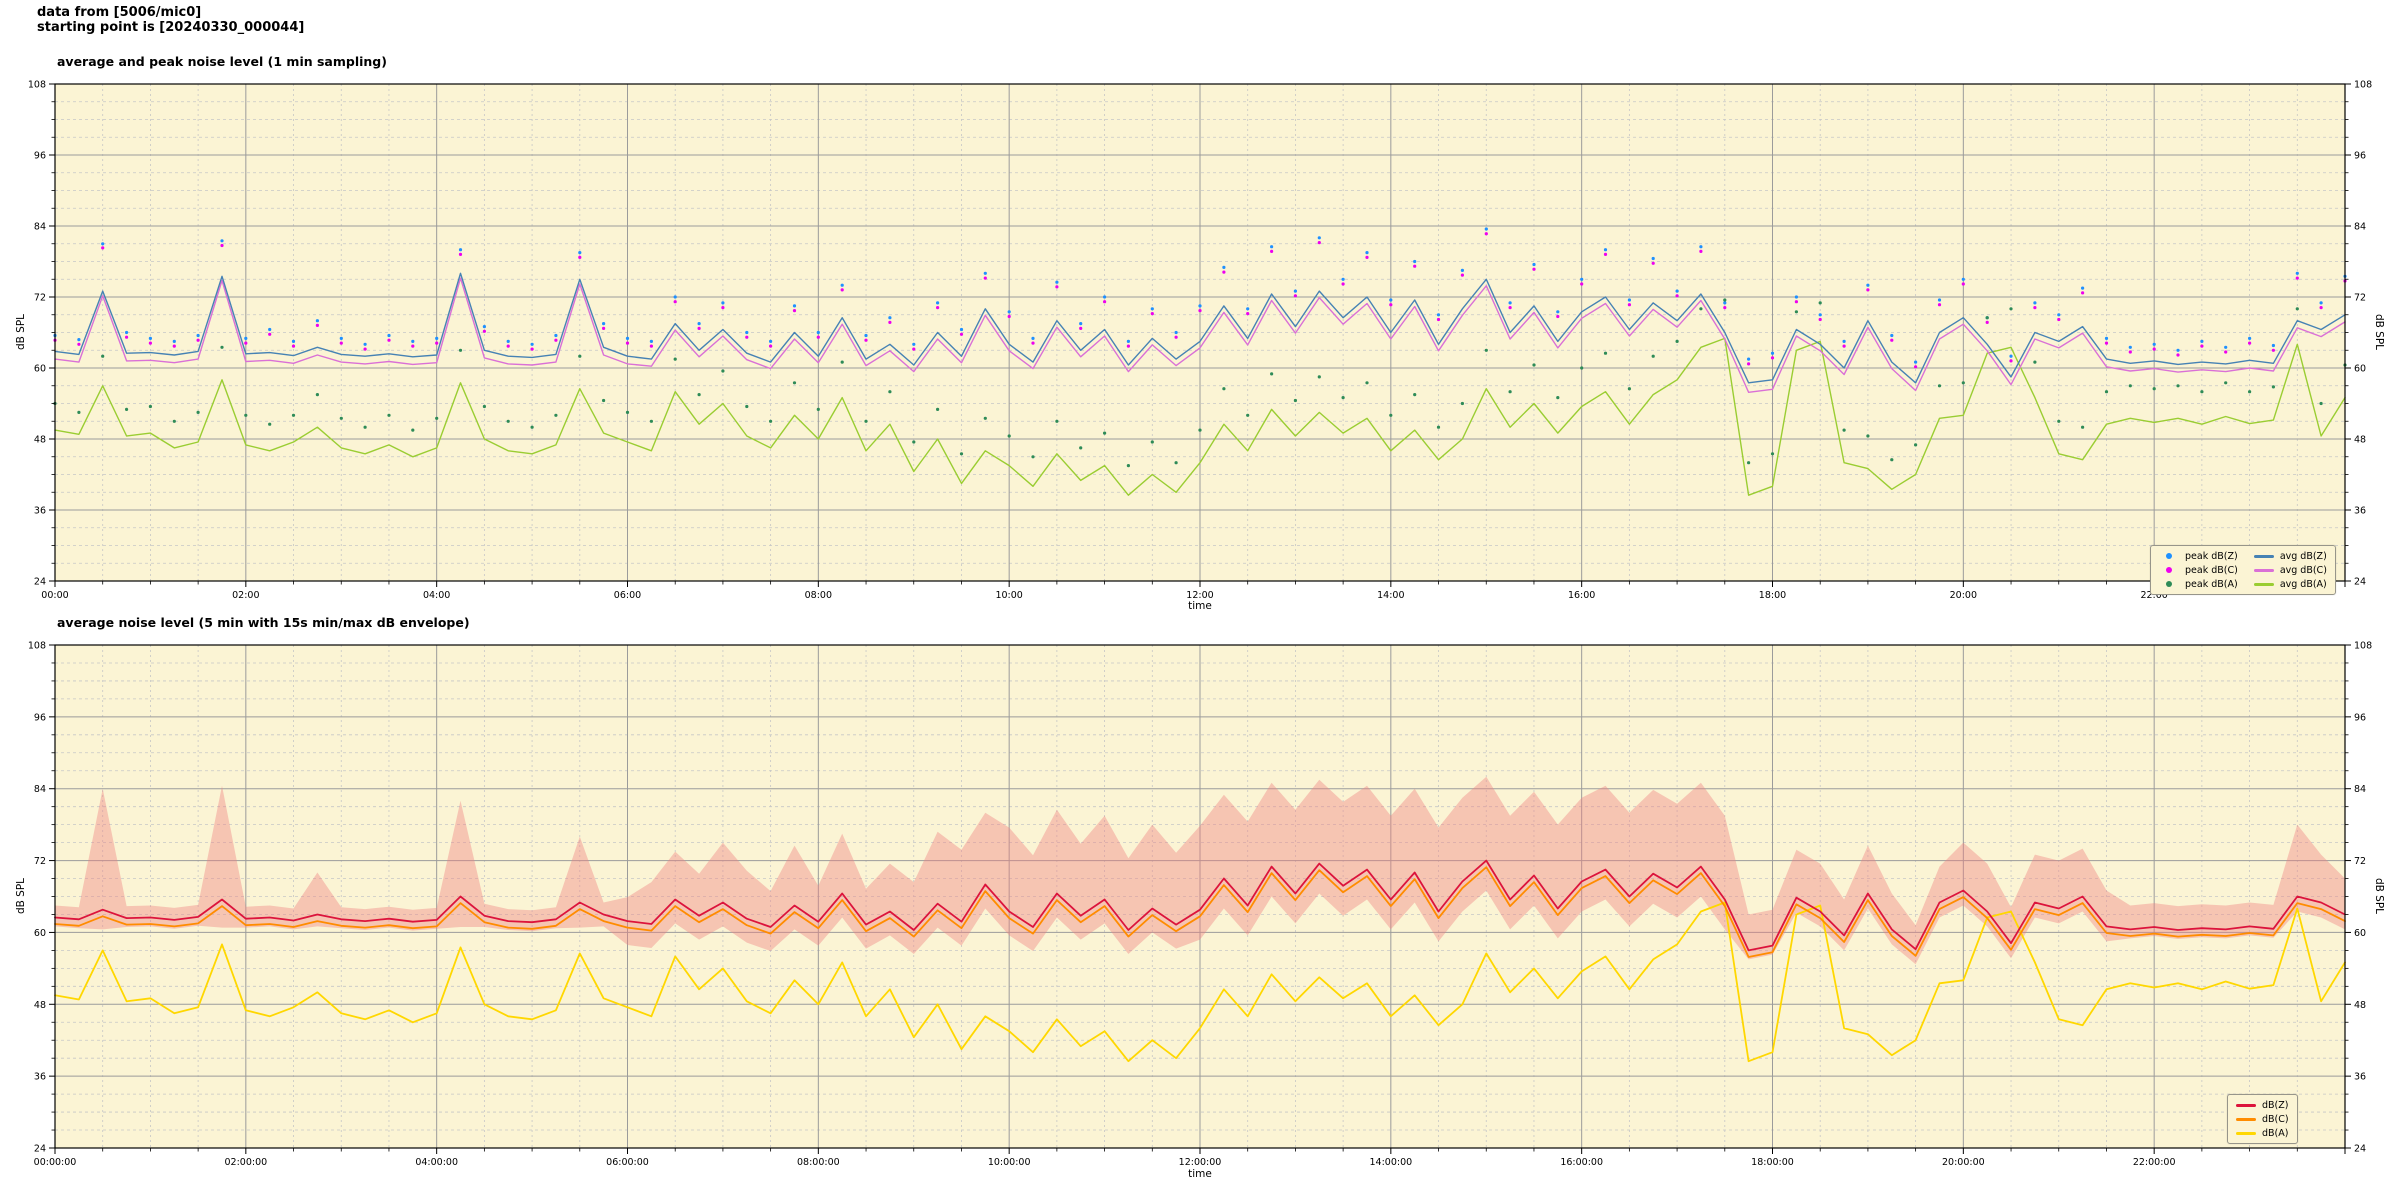 Image resolution: width=2400 pixels, height=1200 pixels. I want to click on svg-text: 04:00, so click(436, 595).